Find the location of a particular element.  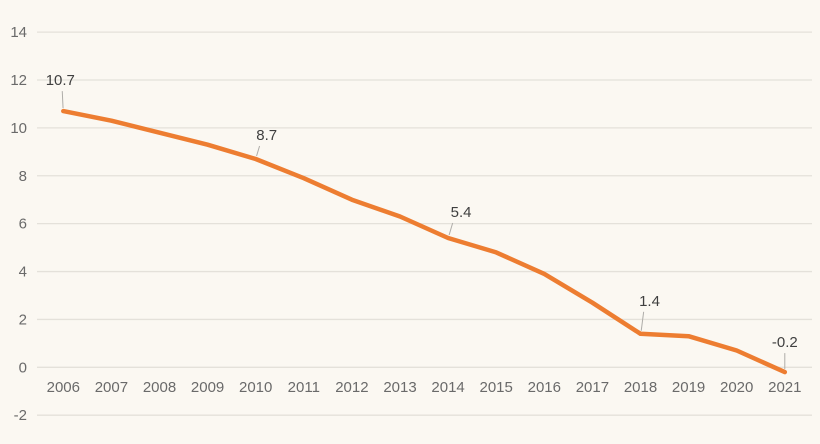

x-axis-tick-label: 2019 is located at coordinates (688, 387).